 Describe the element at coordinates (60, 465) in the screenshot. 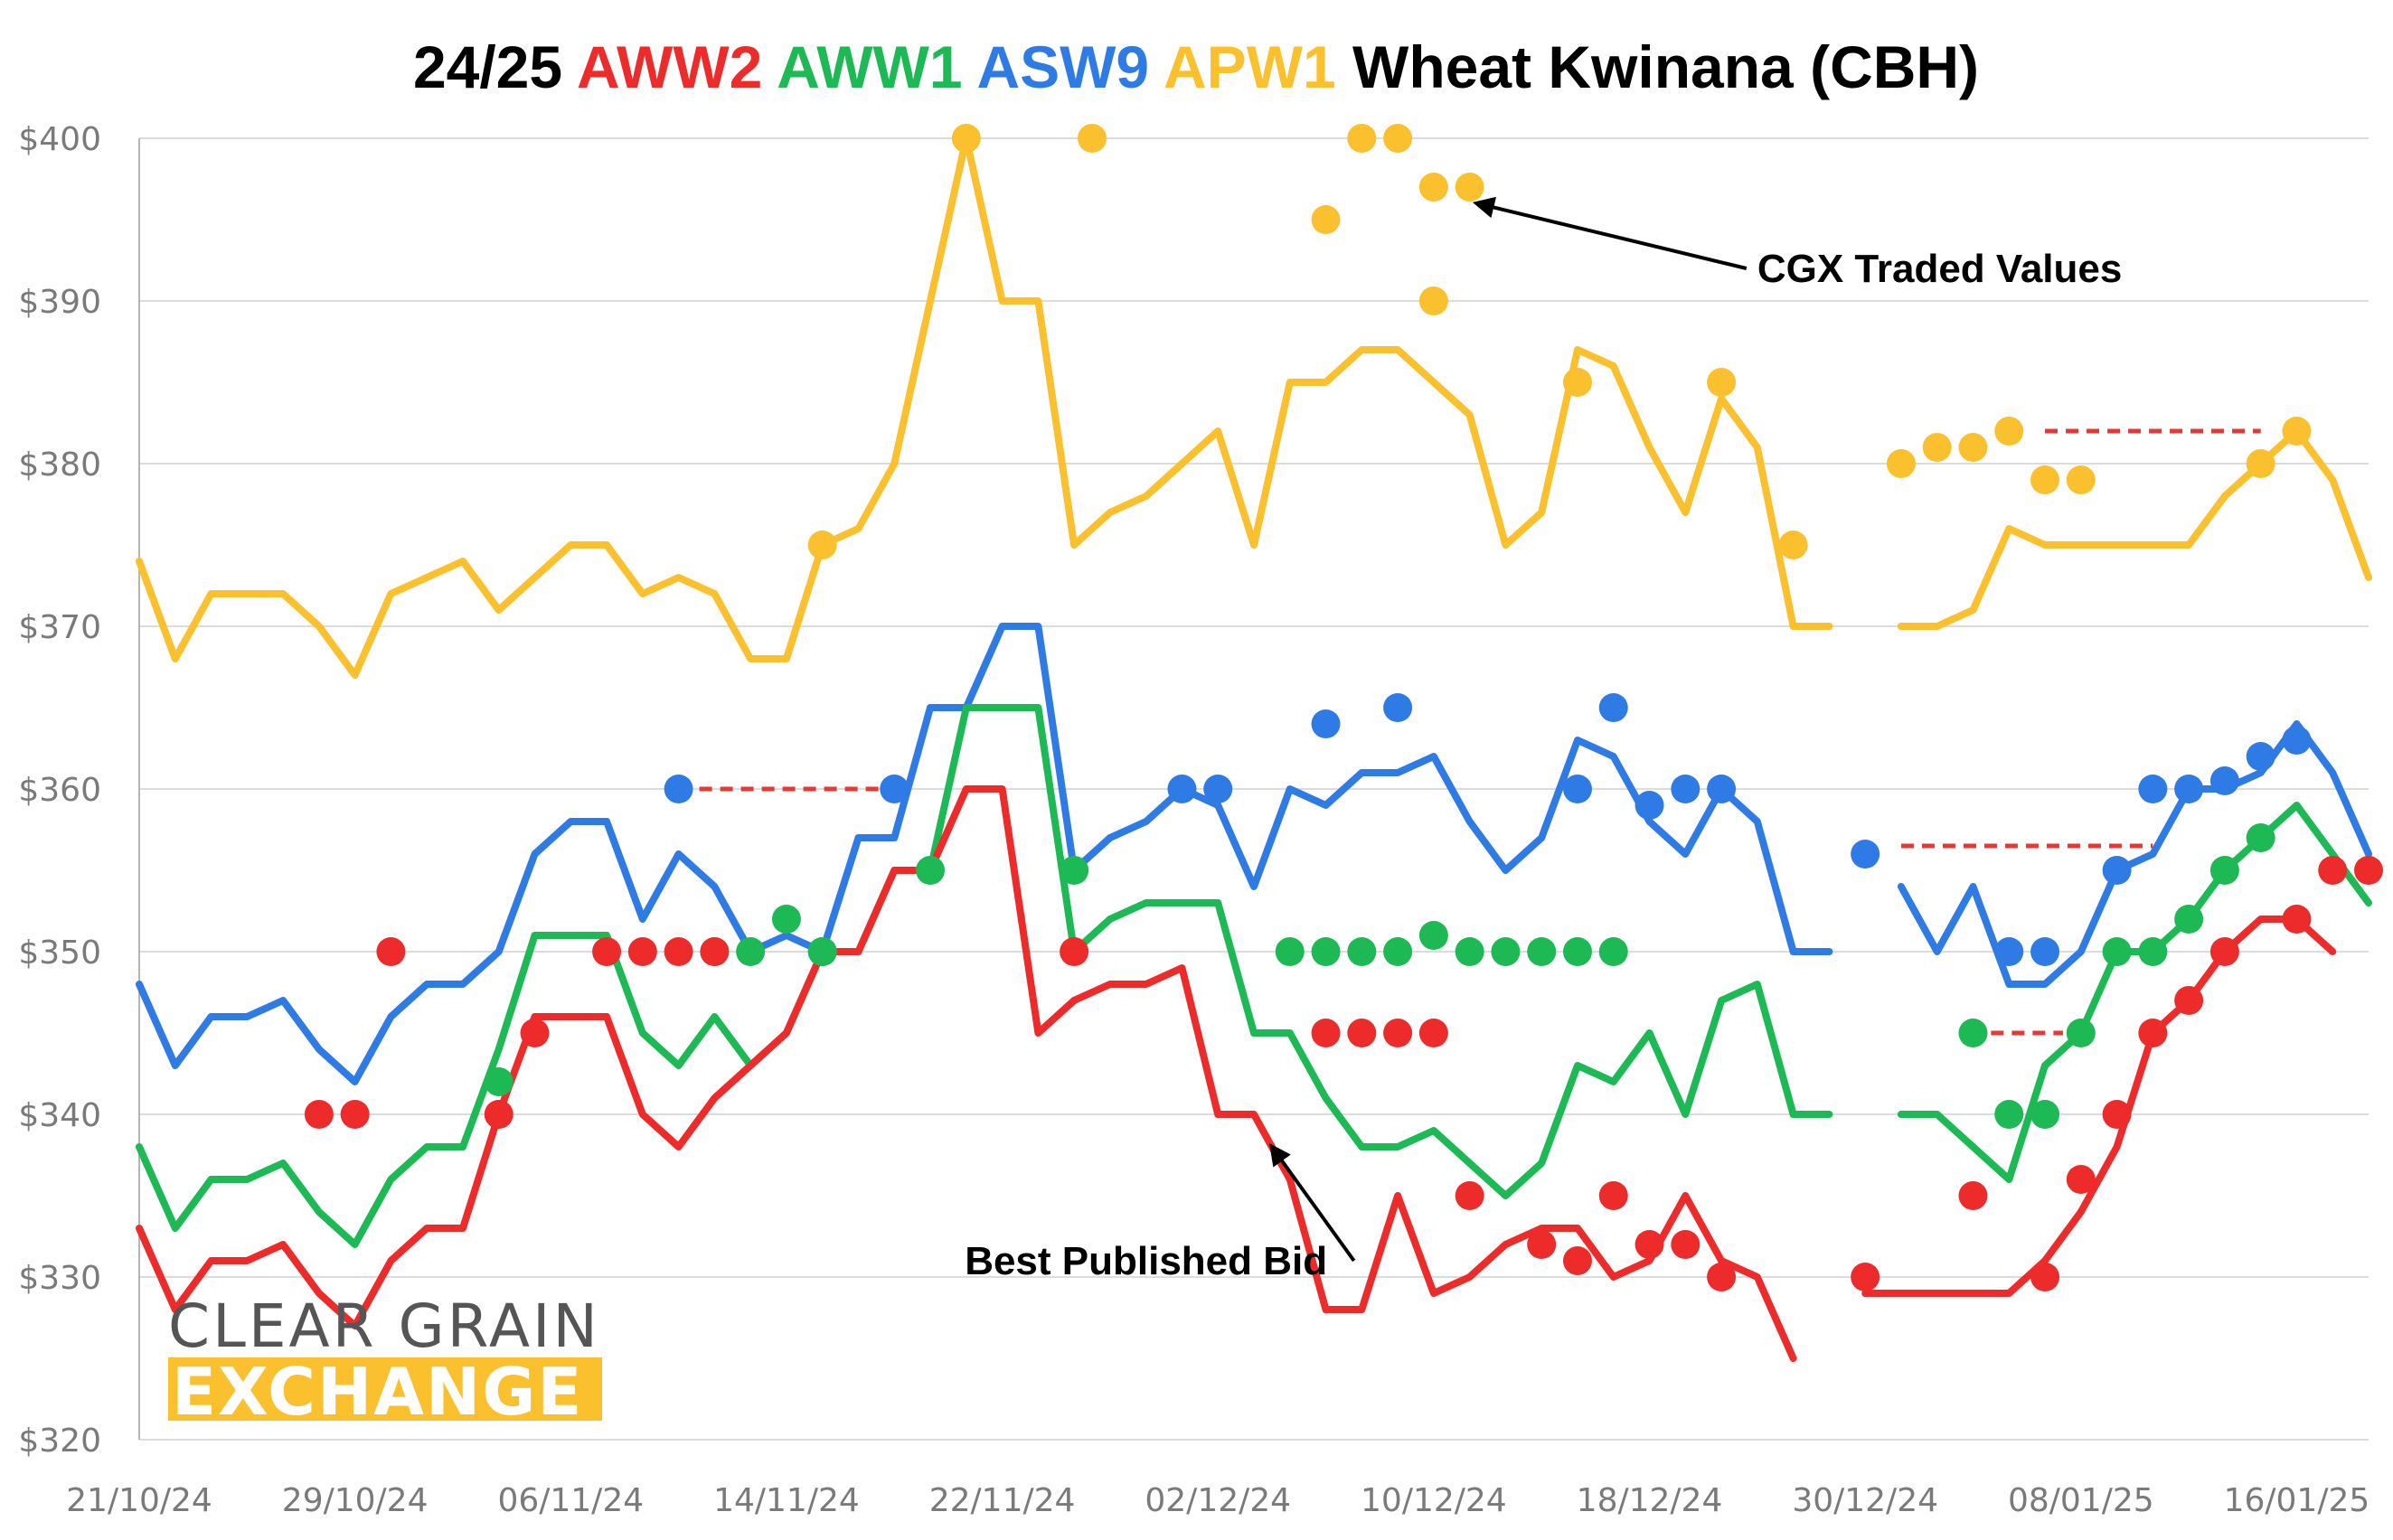

I see `y-tick-label: $380` at that location.